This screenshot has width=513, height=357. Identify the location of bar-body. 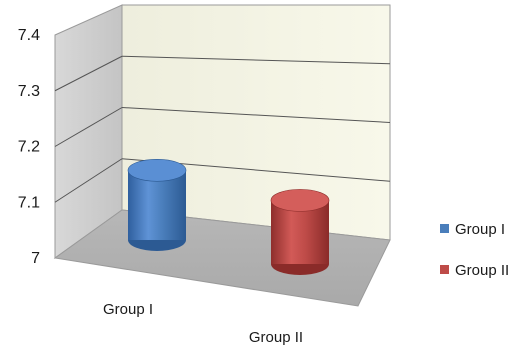
(157, 205).